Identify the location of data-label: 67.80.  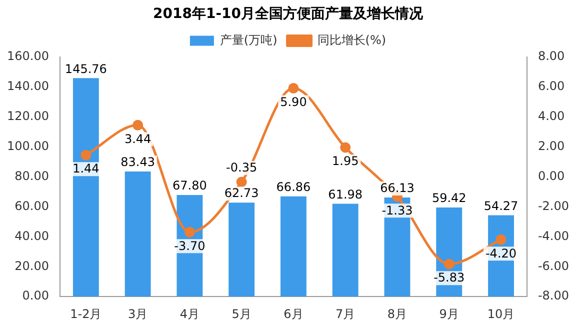
(189, 185).